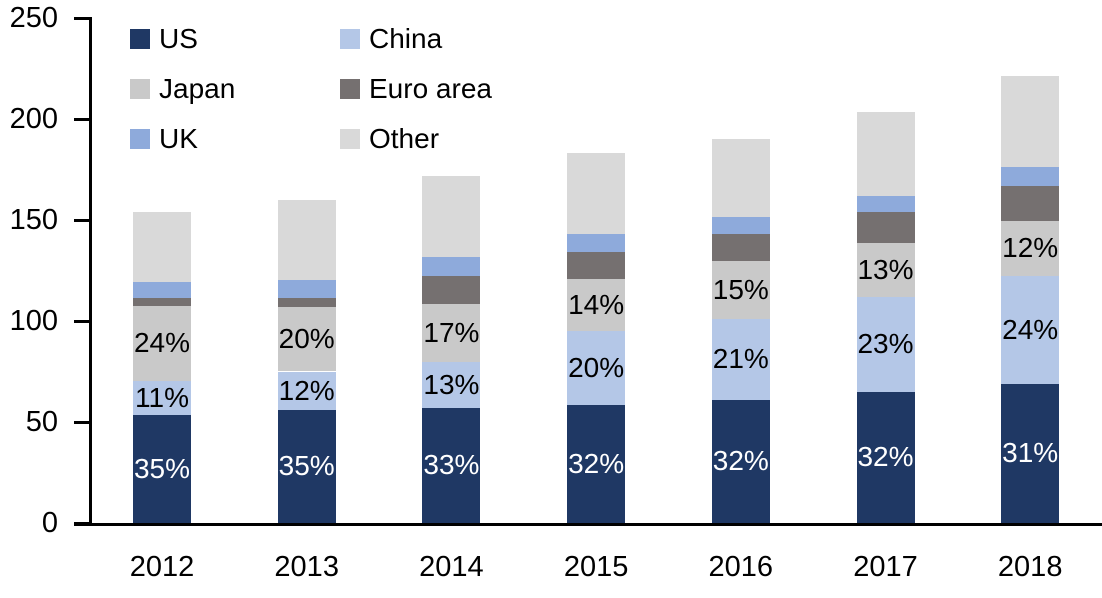  Describe the element at coordinates (406, 38) in the screenshot. I see `legend-label: China` at that location.